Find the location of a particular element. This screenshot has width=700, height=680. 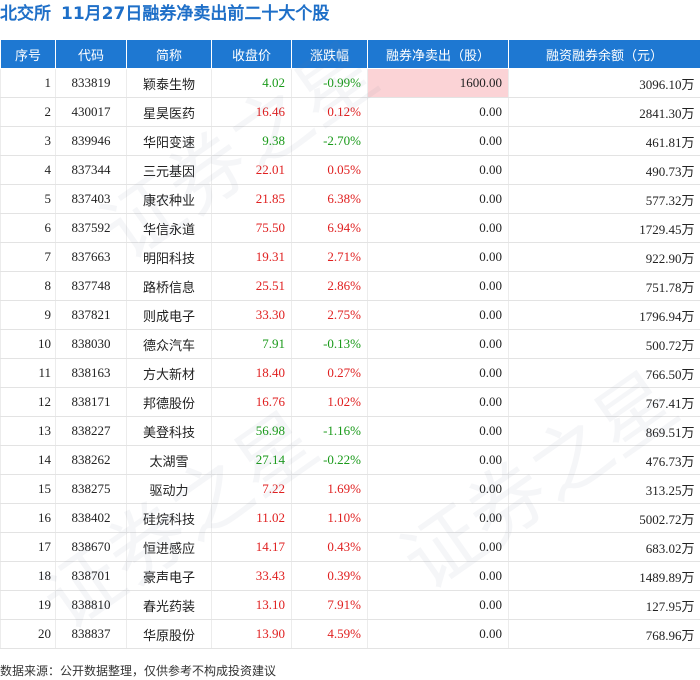

row-index: 16 is located at coordinates (28, 518).